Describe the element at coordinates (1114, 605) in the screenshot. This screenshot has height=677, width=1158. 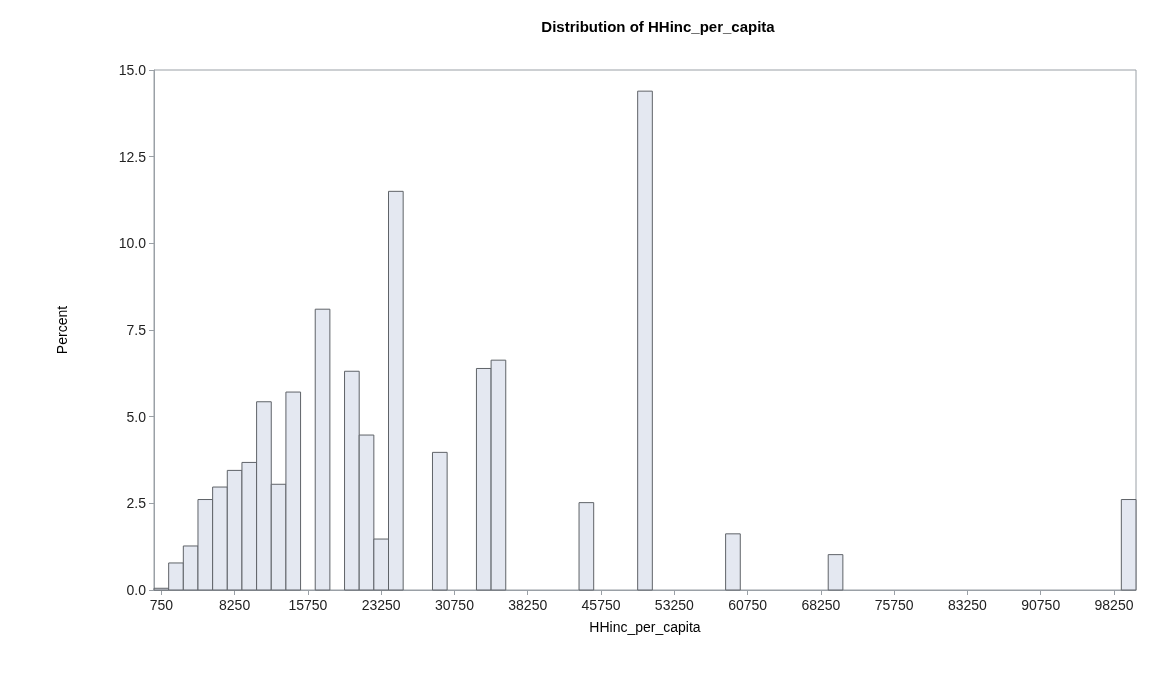
I see `x-tick-label: 98250` at that location.